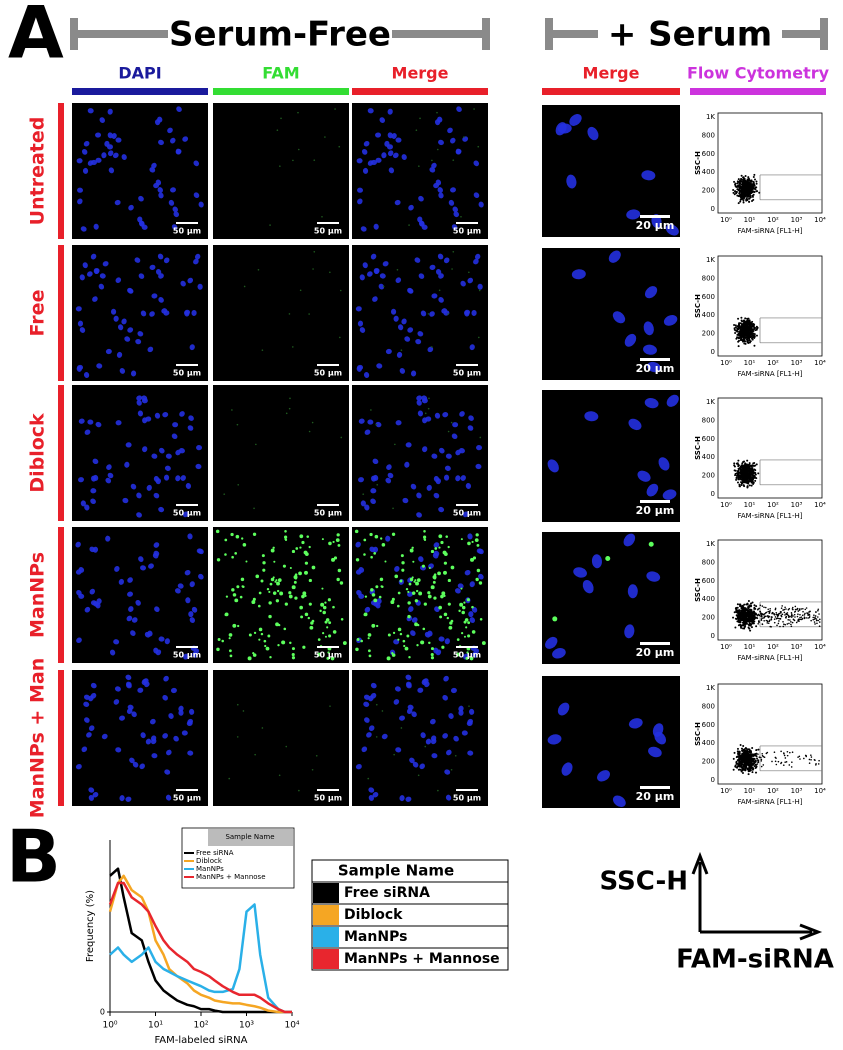 This screenshot has width=843, height=1050. I want to click on flow-y-tick-label: 0, so click(713, 209).